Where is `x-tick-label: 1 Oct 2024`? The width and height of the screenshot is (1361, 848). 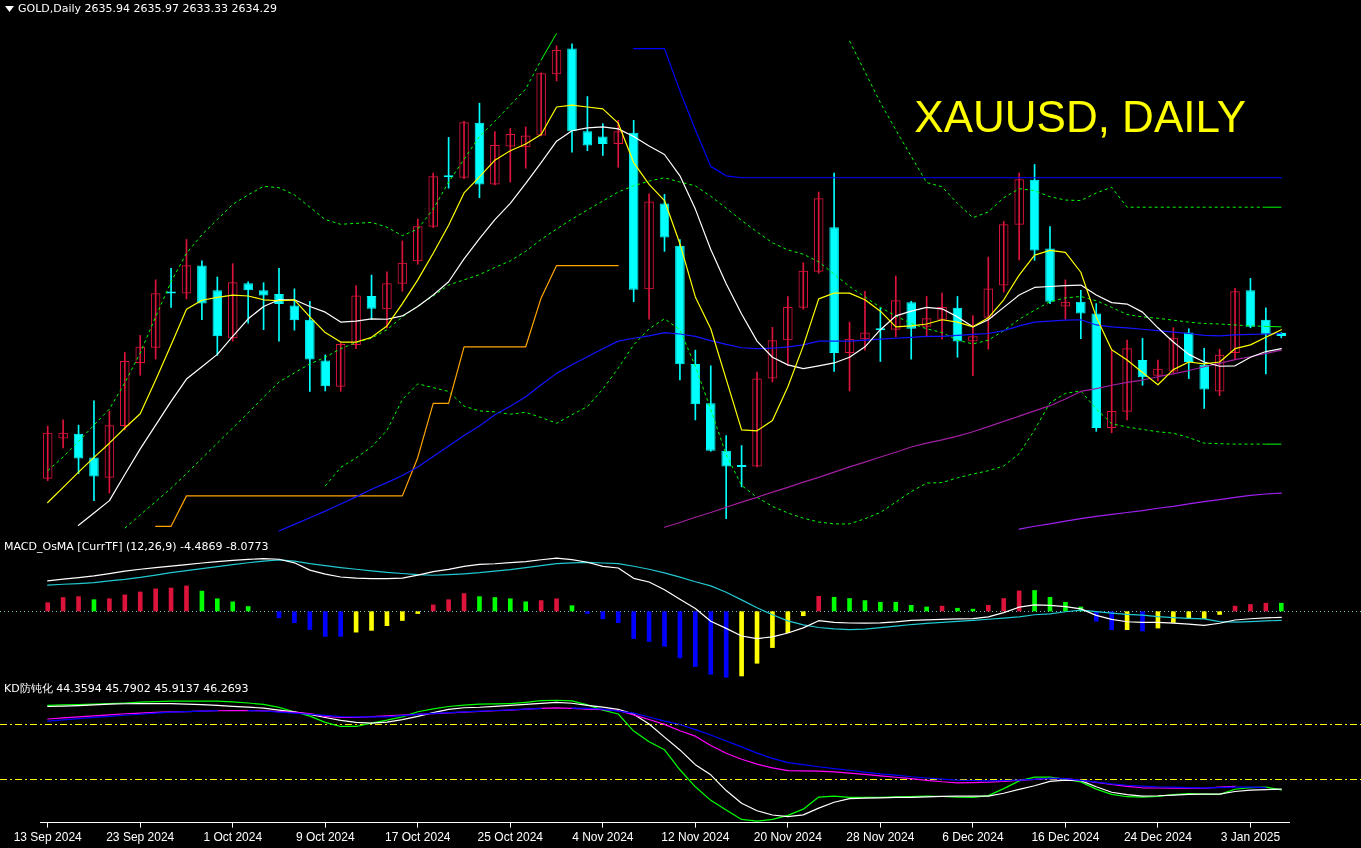 x-tick-label: 1 Oct 2024 is located at coordinates (233, 837).